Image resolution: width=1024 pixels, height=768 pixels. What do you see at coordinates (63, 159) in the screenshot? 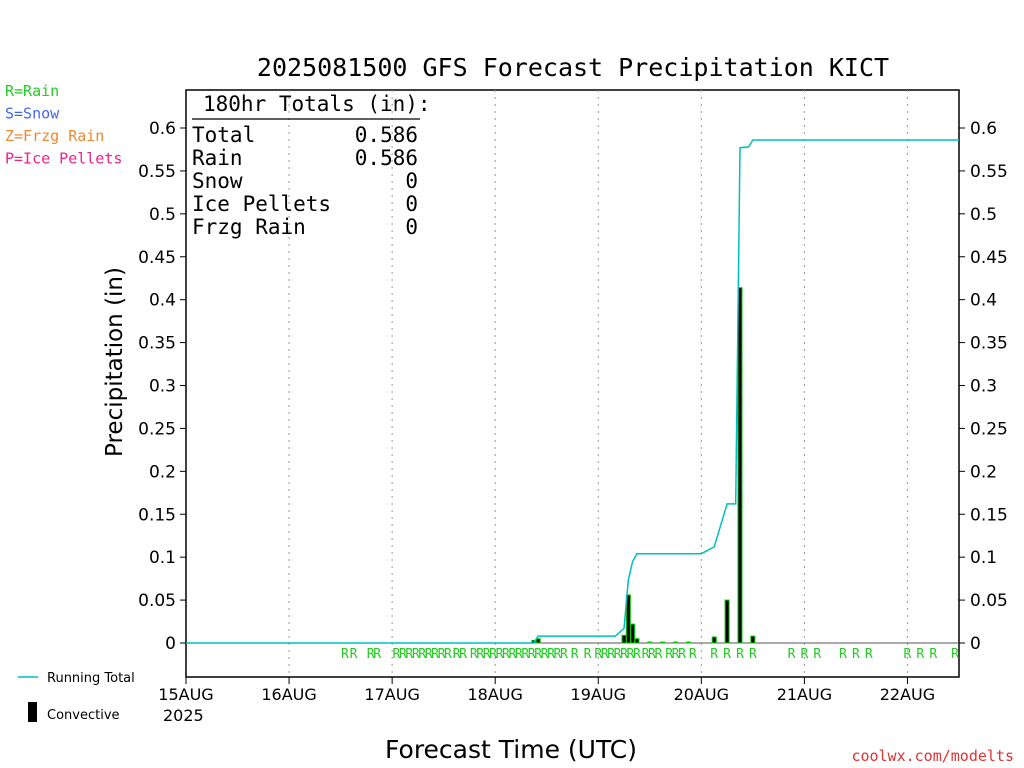
I see `precip-type-key-item: P=Ice Pellets` at bounding box center [63, 159].